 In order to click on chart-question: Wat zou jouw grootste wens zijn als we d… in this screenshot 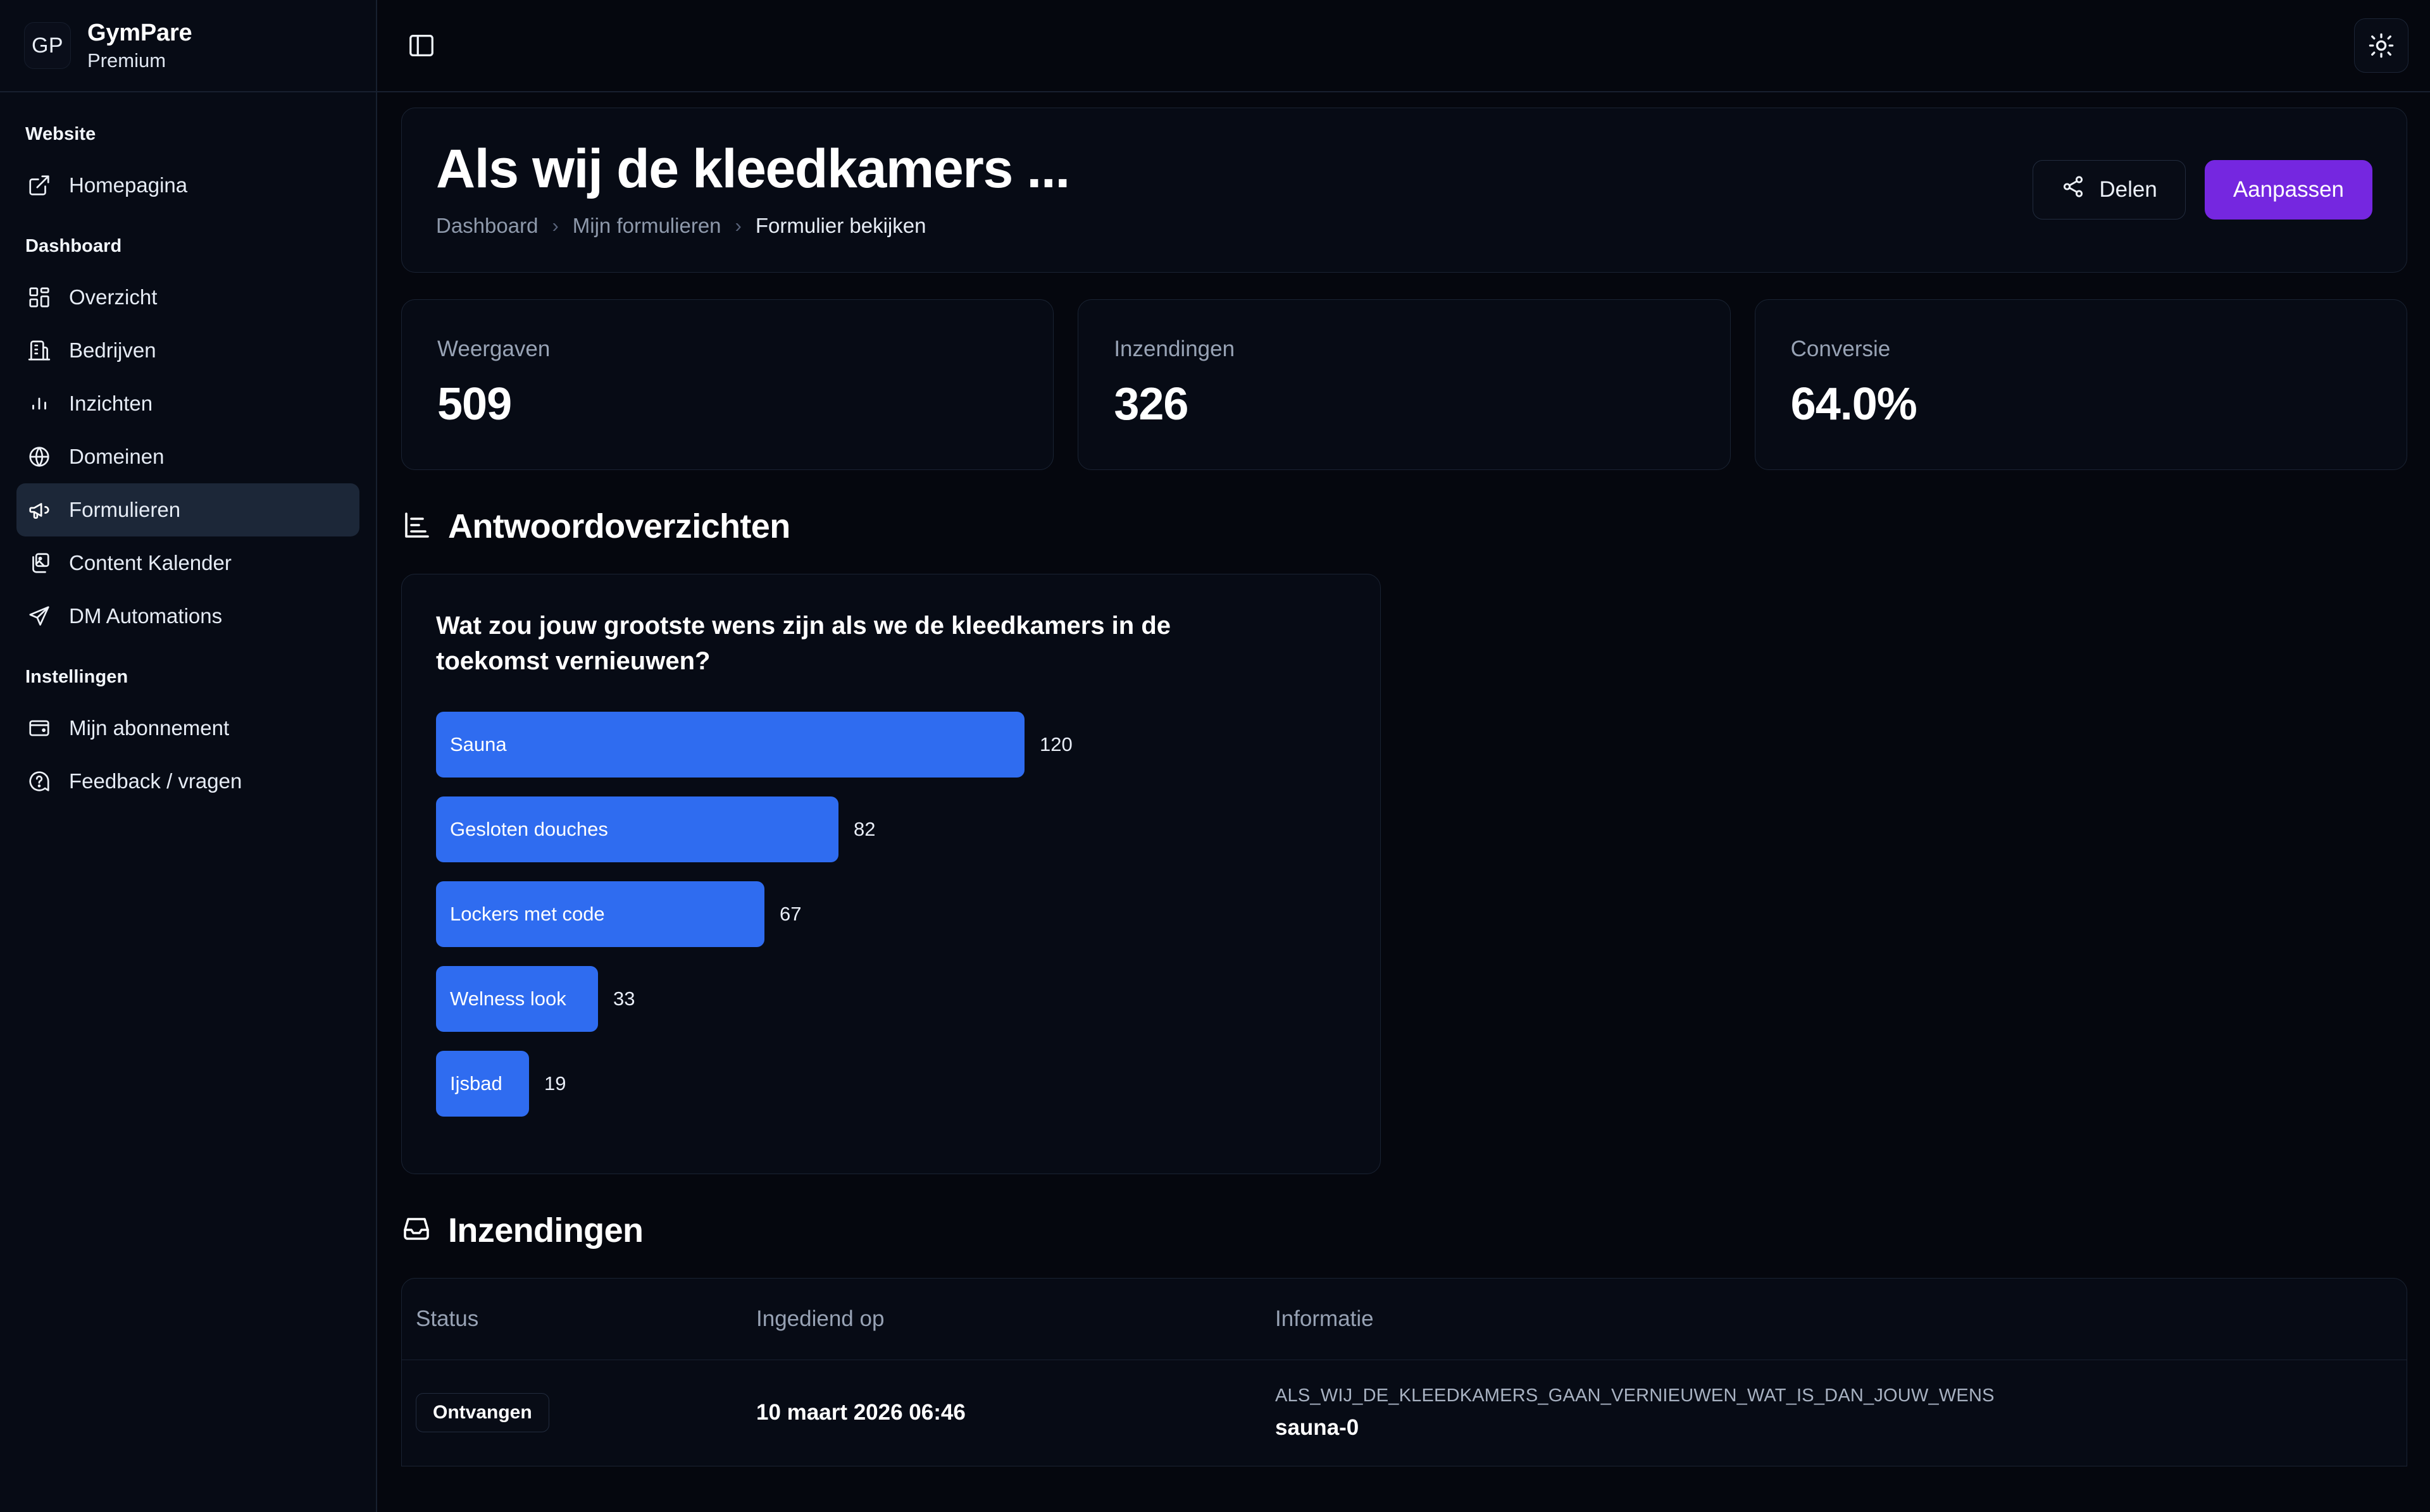, I will do `click(803, 643)`.